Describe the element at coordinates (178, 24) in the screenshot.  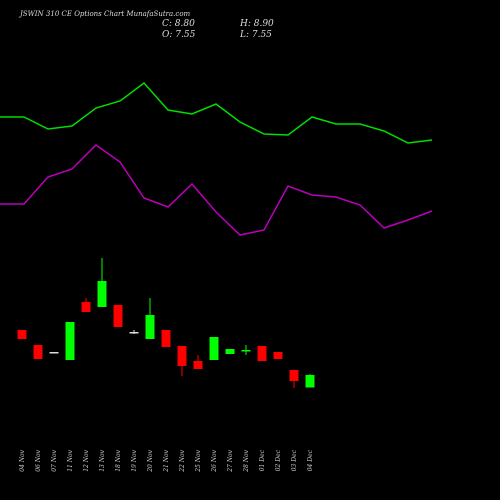
I see `close-label: C: 8.80` at that location.